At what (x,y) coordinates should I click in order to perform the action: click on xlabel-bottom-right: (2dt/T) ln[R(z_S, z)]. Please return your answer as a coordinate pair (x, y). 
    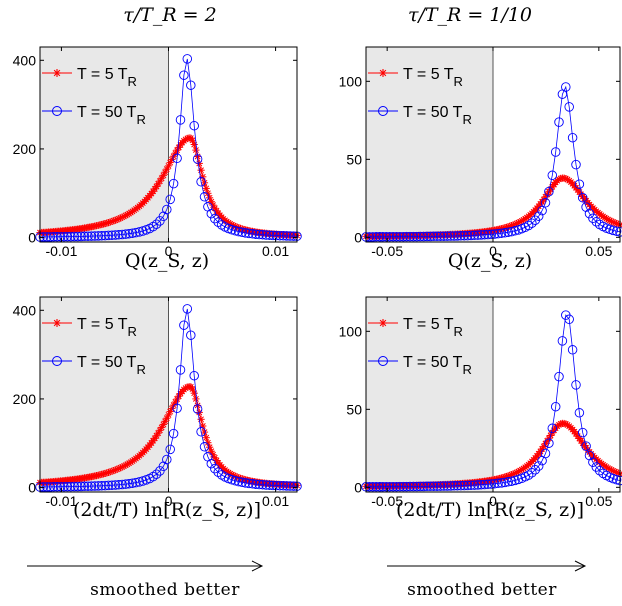
    Looking at the image, I should click on (490, 510).